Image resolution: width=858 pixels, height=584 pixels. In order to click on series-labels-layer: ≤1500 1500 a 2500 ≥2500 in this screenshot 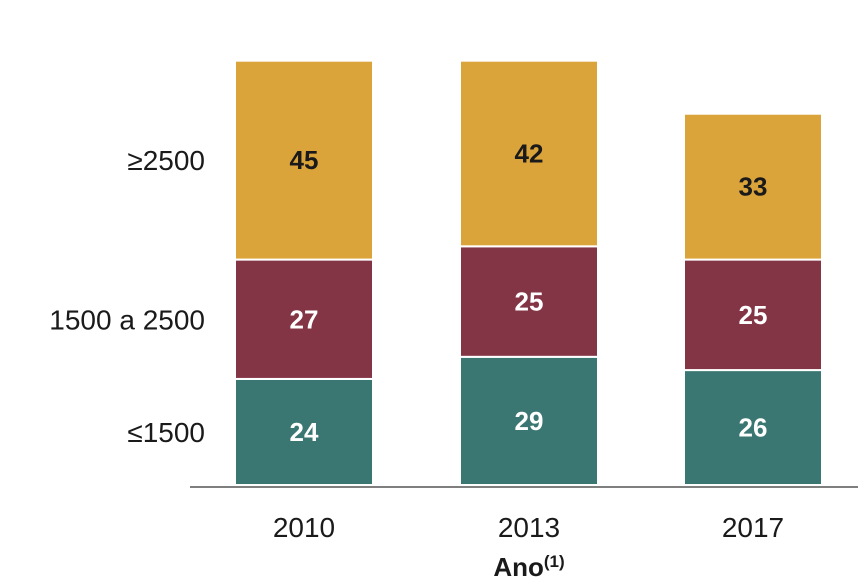, I will do `click(127, 296)`.